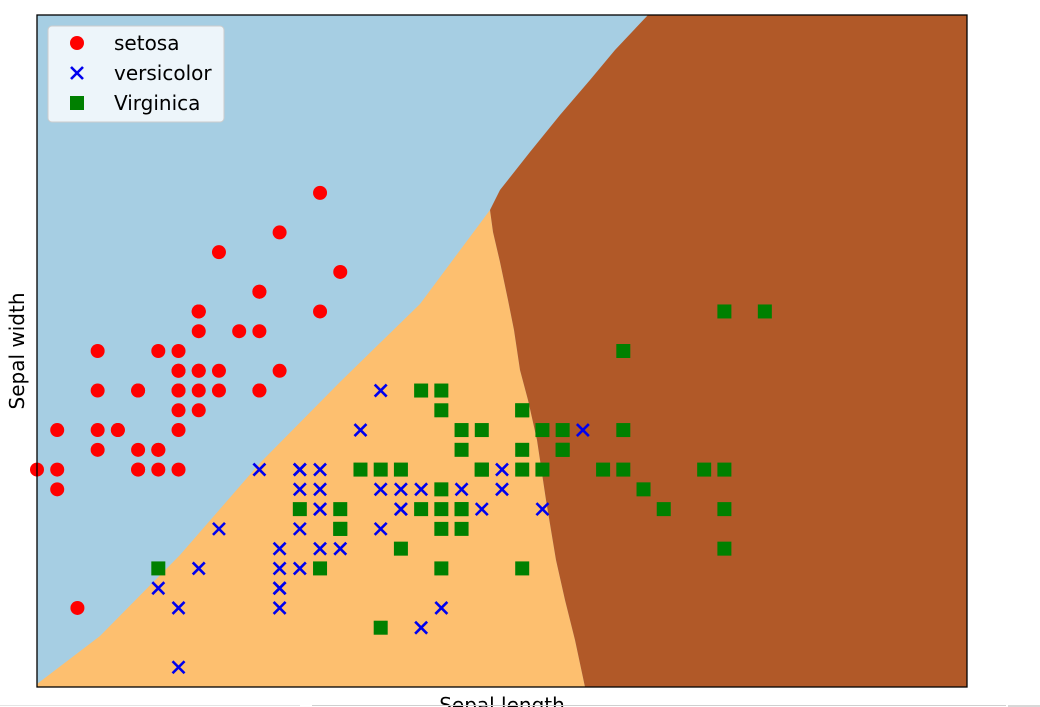 The width and height of the screenshot is (1040, 707). What do you see at coordinates (1024, 706) in the screenshot?
I see `bottom-divider-right` at bounding box center [1024, 706].